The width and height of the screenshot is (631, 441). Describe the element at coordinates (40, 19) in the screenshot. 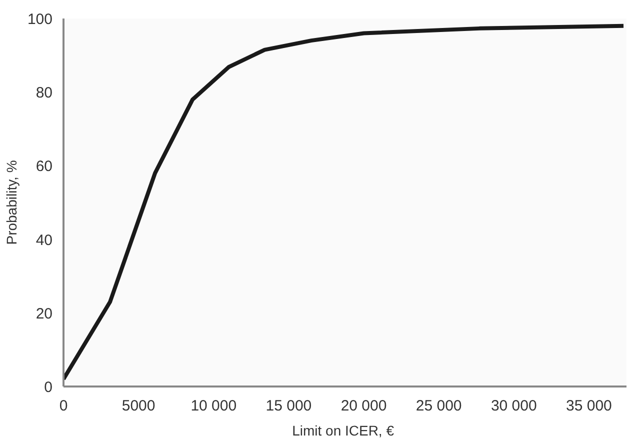

I see `y-tick-label: 100` at that location.